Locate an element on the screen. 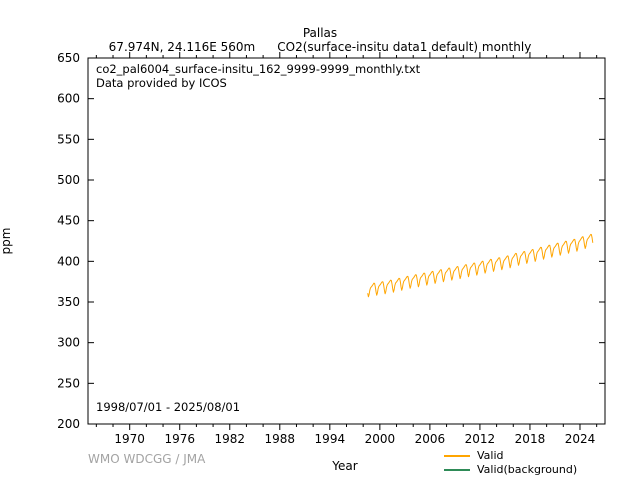 The image size is (640, 480). valid-line-swatch is located at coordinates (457, 456).